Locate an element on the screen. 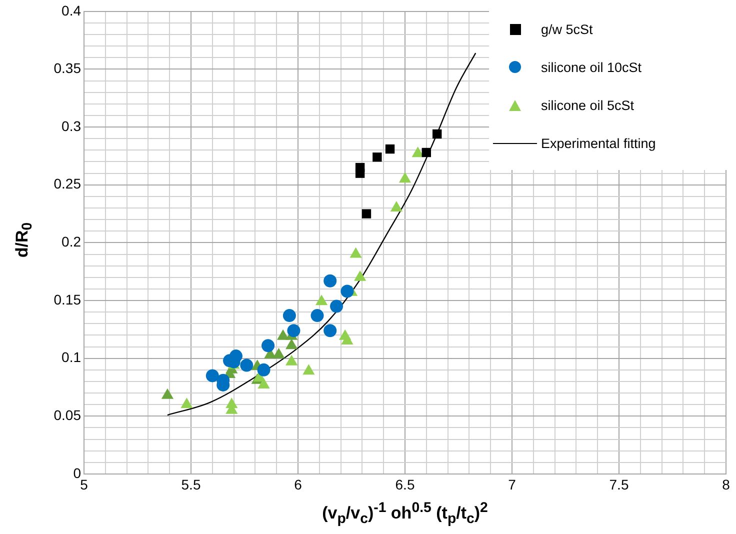 Image resolution: width=736 pixels, height=534 pixels. x-tick-label: 5 is located at coordinates (84, 484).